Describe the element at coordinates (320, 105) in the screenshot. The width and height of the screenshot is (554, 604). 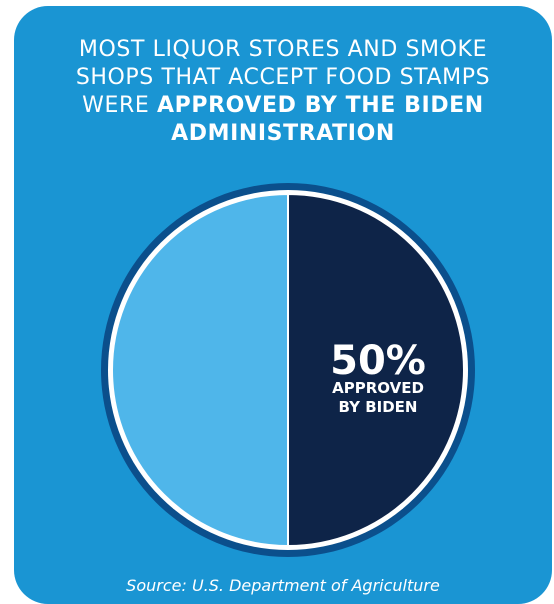
I see `title-line-3-bold: APPROVED BY THE BIDEN` at that location.